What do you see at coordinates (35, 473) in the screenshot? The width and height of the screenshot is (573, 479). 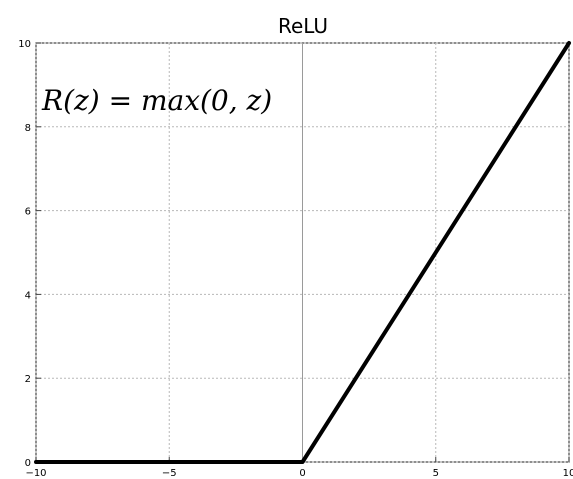 I see `x-tick-label: −10` at bounding box center [35, 473].